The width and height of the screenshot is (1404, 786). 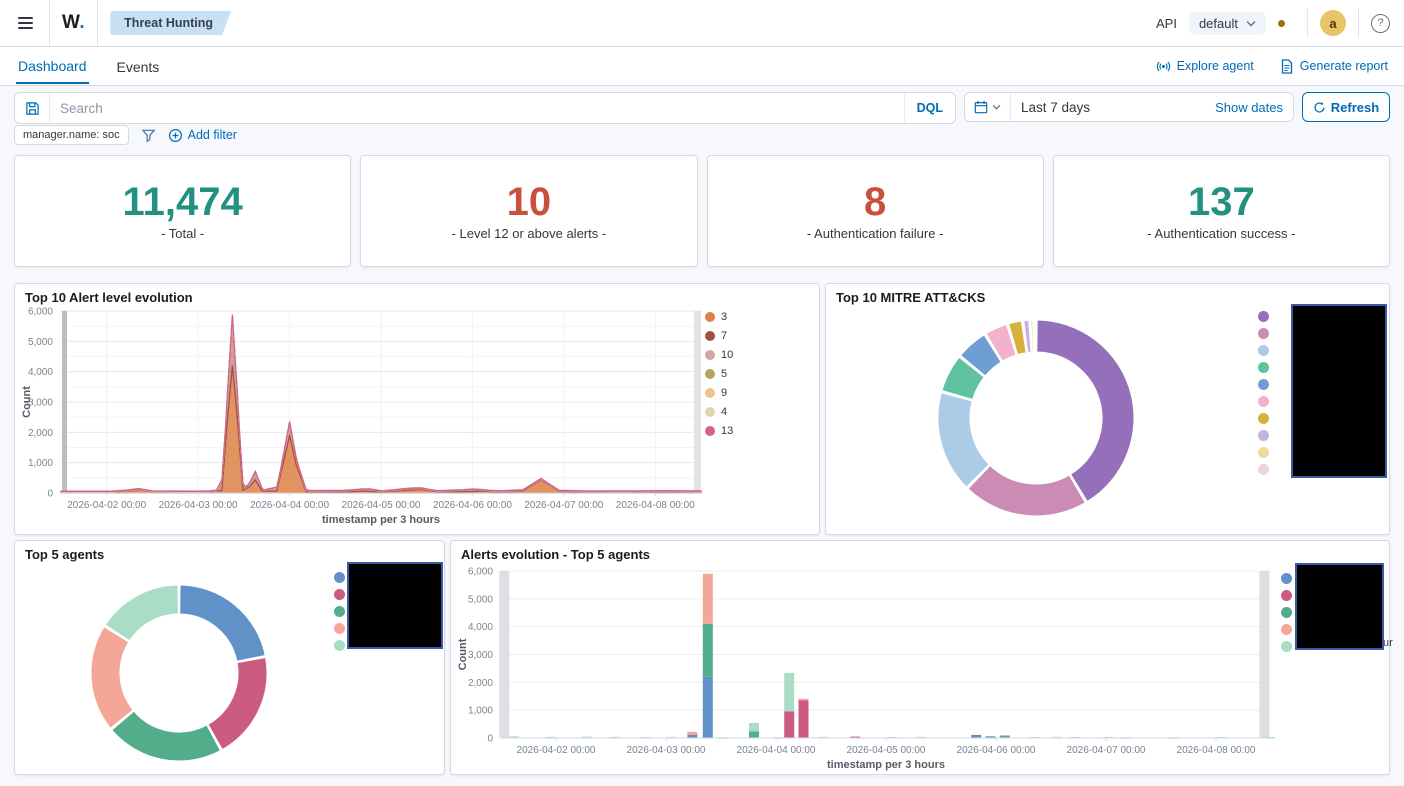 I want to click on panel-title: Top 5 agents, so click(x=65, y=554).